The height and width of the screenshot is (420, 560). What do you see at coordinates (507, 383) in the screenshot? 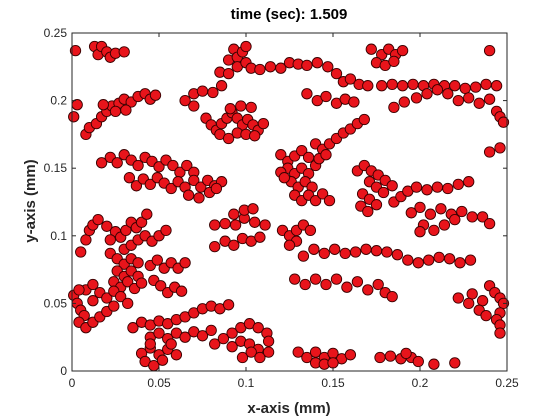
I see `x-tick-label: 0.25` at bounding box center [507, 383].